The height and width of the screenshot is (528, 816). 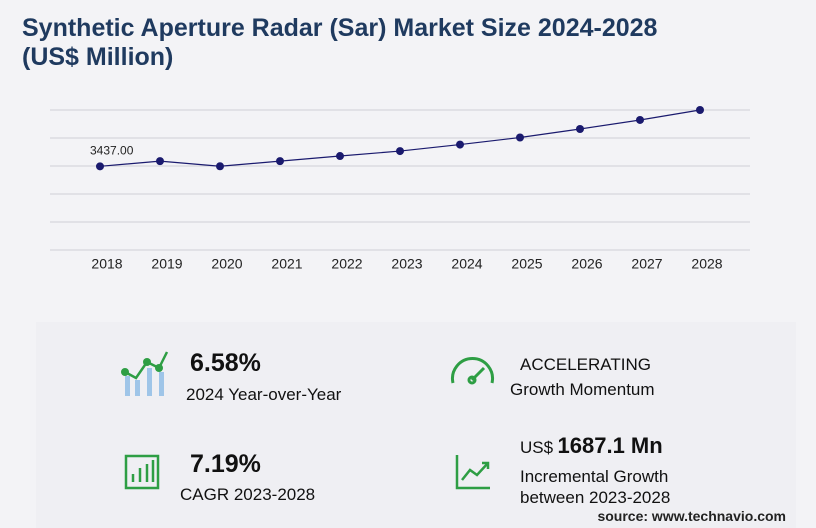 I want to click on x-tick-label: 2020, so click(x=226, y=264).